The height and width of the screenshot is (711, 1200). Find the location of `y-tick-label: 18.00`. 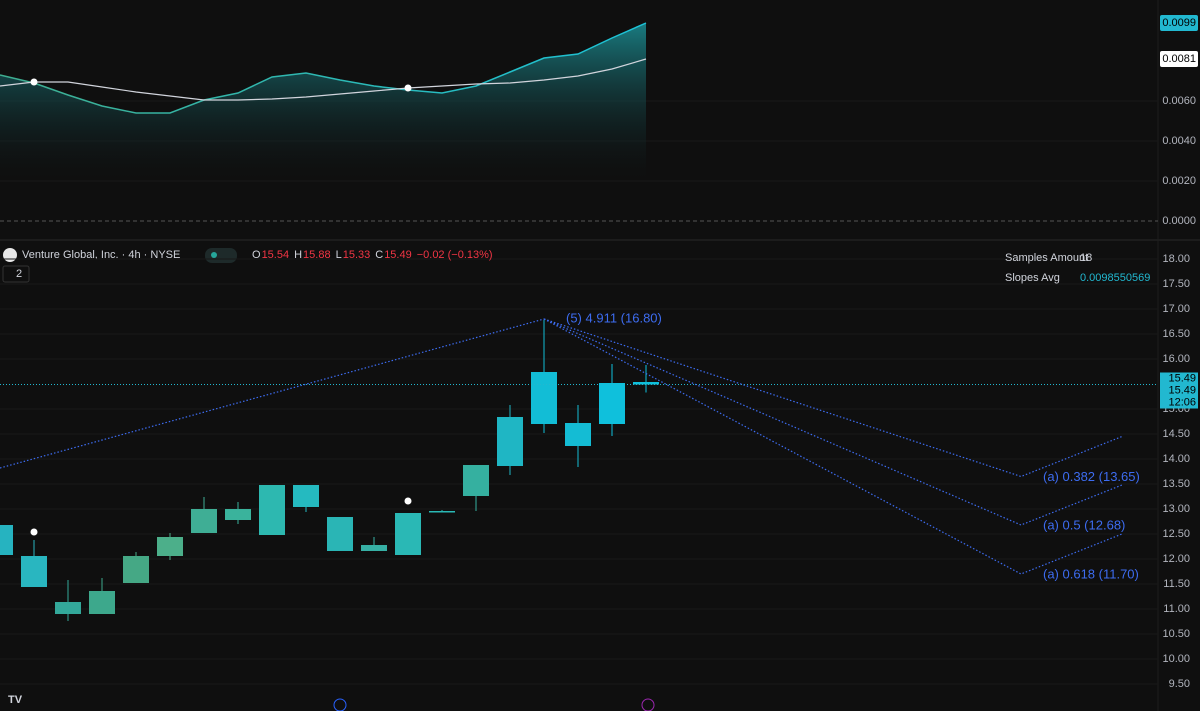

y-tick-label: 18.00 is located at coordinates (1176, 259).